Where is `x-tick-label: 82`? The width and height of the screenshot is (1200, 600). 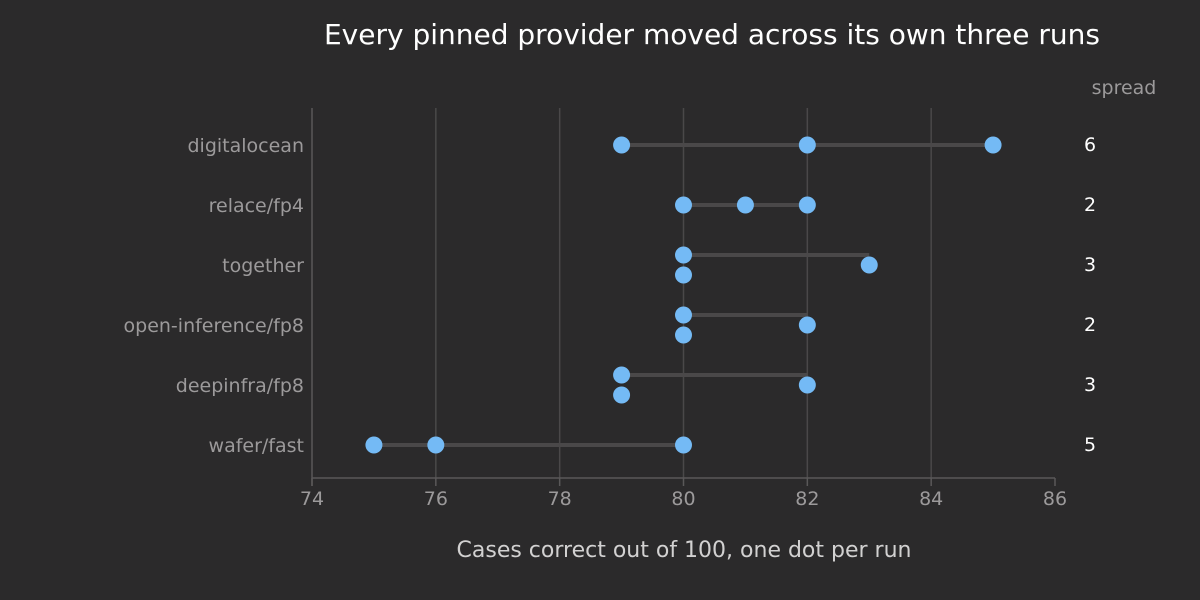
x-tick-label: 82 is located at coordinates (807, 499).